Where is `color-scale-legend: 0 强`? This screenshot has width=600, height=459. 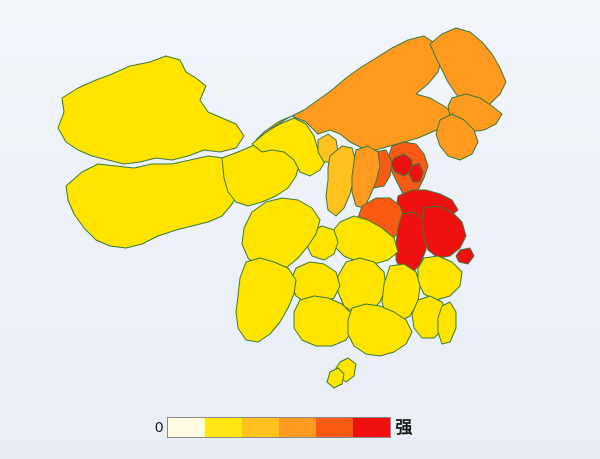 color-scale-legend: 0 强 is located at coordinates (283, 427).